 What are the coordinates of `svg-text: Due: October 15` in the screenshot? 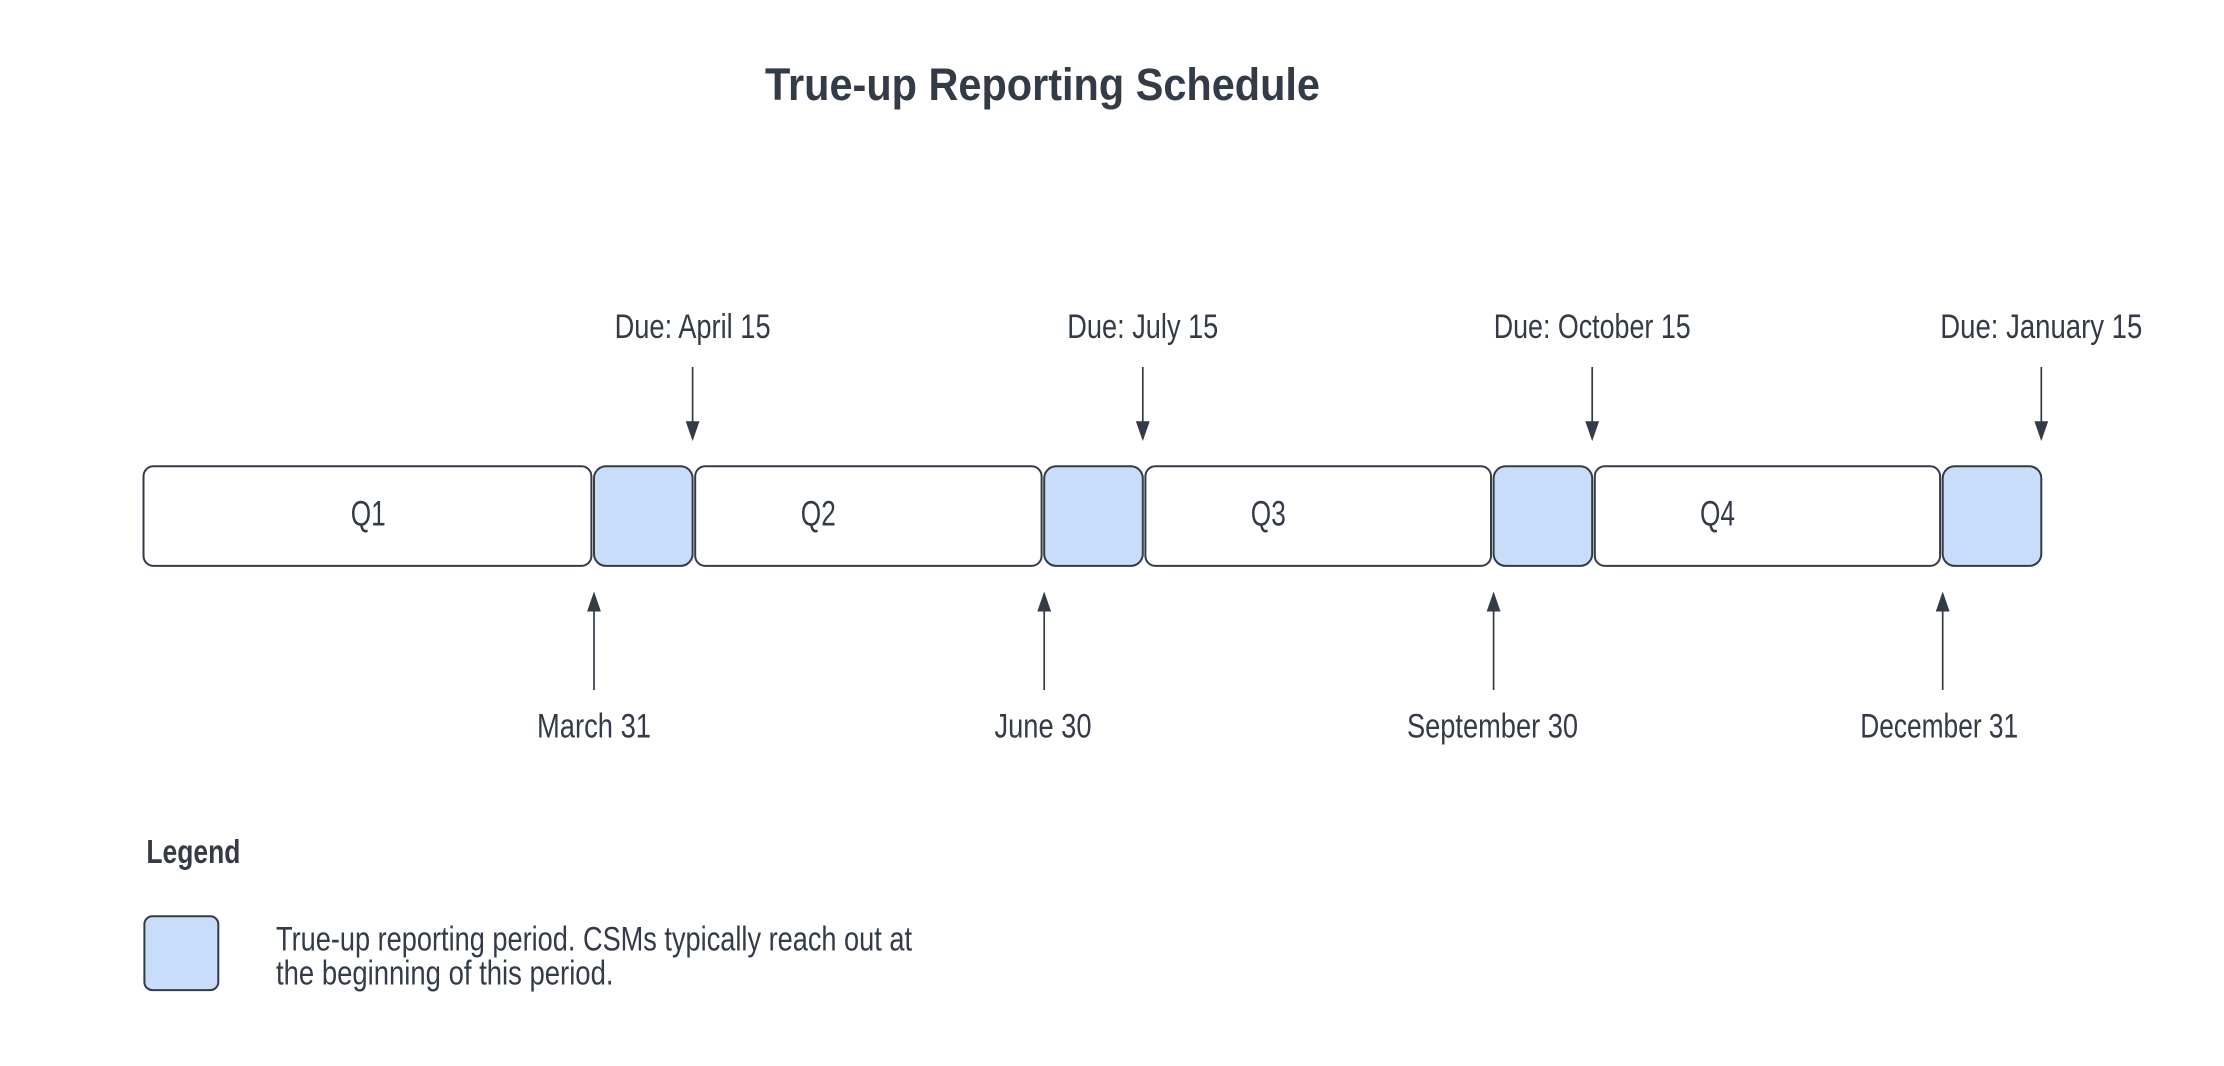 It's located at (1592, 327).